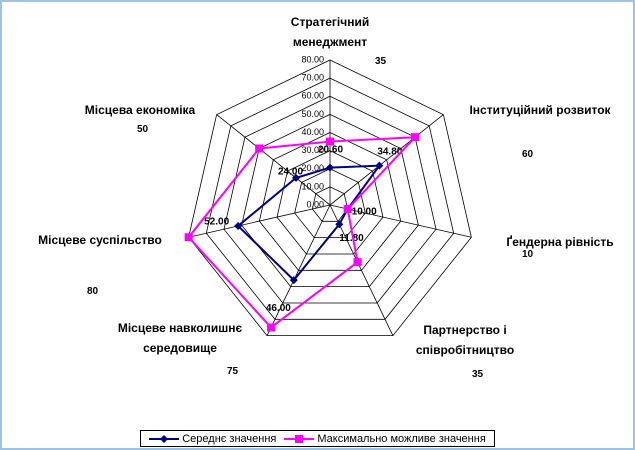 The width and height of the screenshot is (635, 450). Describe the element at coordinates (312, 96) in the screenshot. I see `y-tick-label: 60.00` at that location.